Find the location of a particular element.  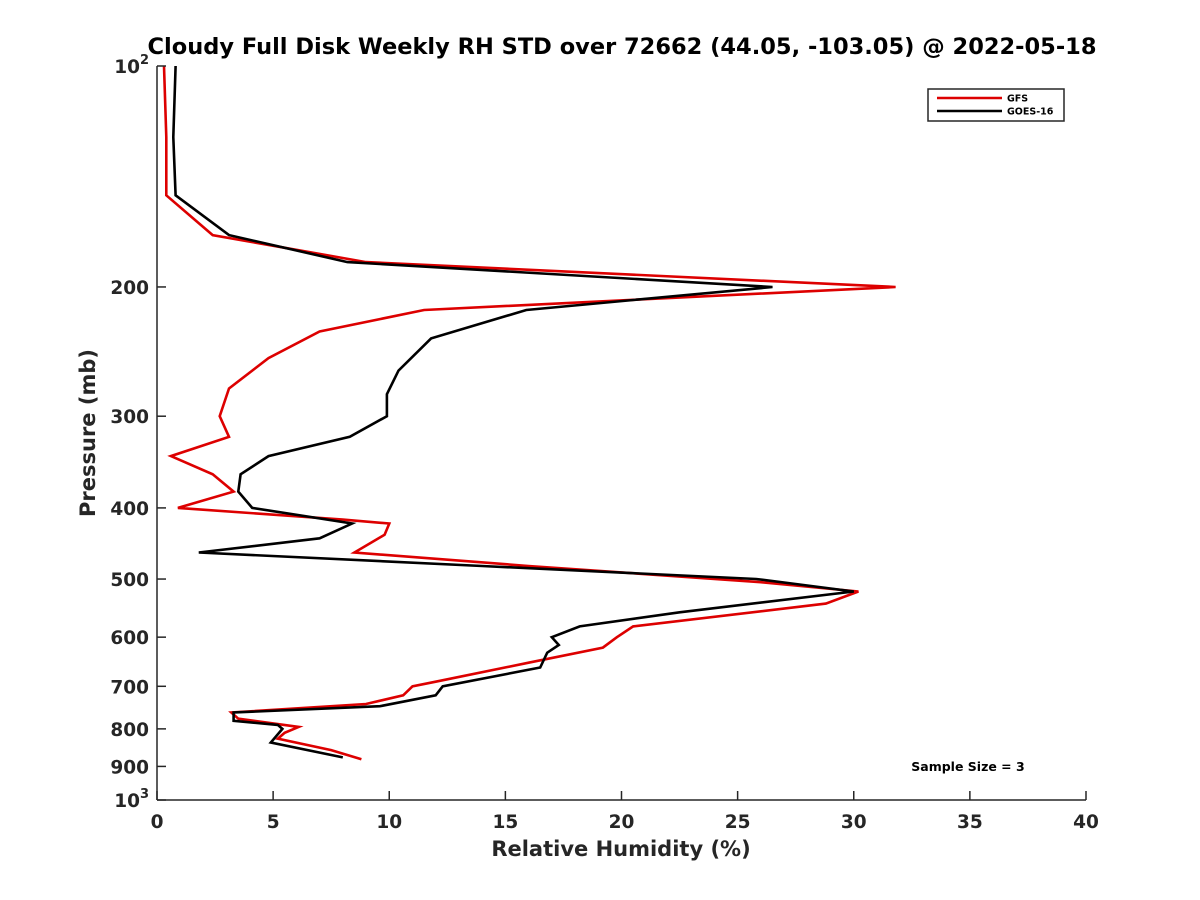

legend-label: GOES-16 is located at coordinates (1030, 112).